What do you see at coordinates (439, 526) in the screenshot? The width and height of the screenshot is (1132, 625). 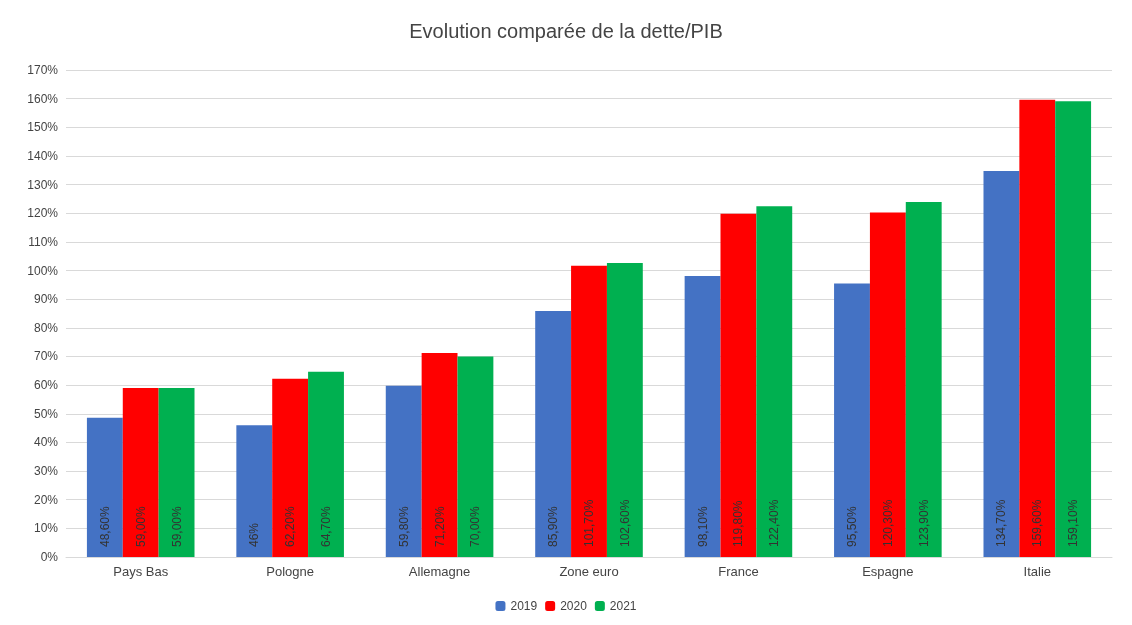 I see `data-label: 71,20%` at bounding box center [439, 526].